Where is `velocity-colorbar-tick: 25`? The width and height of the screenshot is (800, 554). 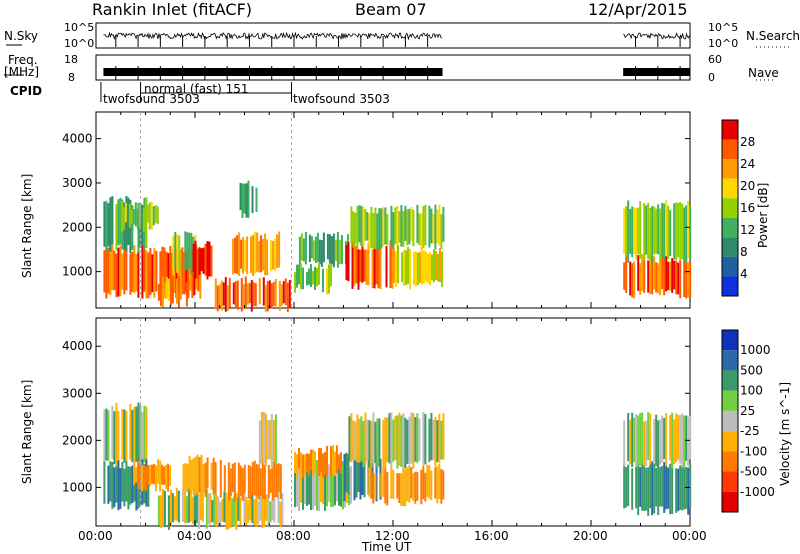 velocity-colorbar-tick: 25 is located at coordinates (747, 411).